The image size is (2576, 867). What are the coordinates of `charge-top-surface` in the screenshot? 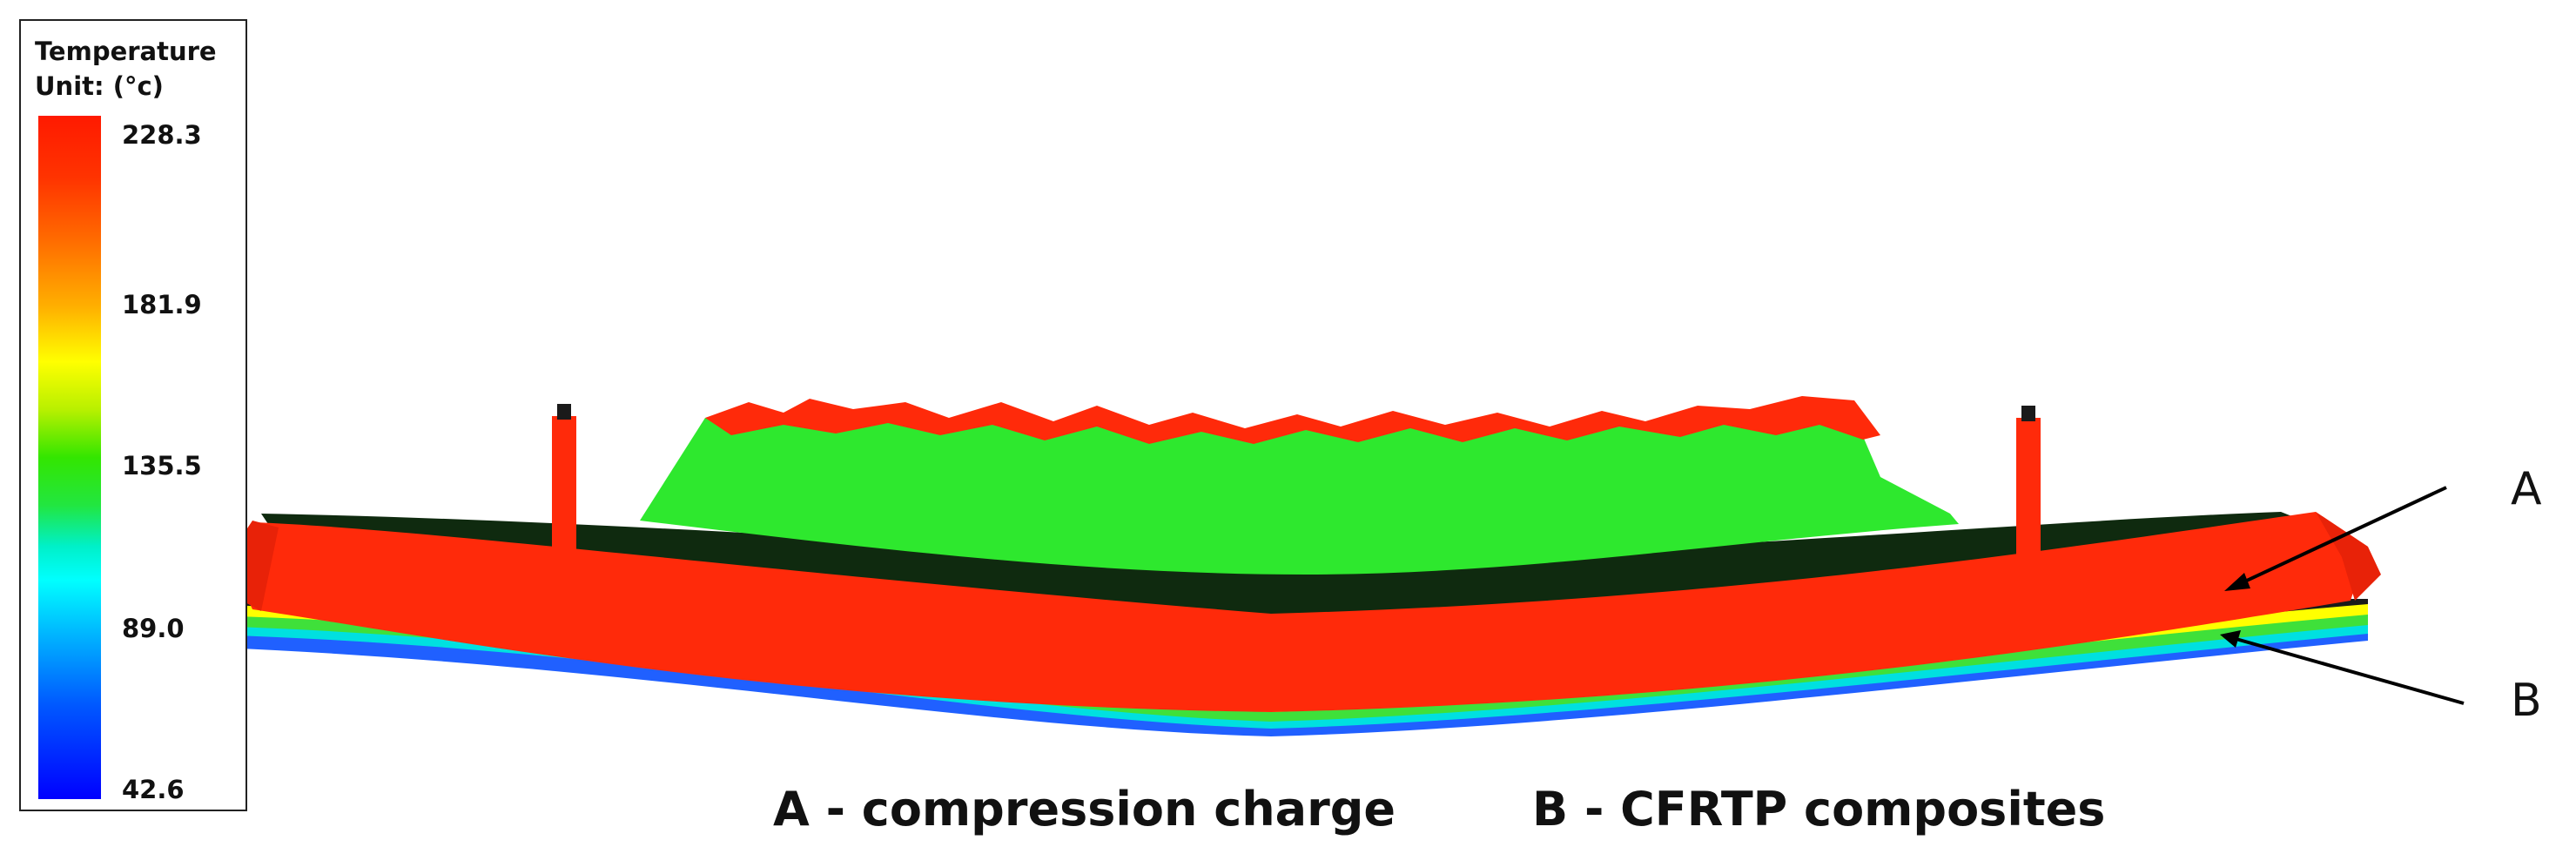 It's located at (1299, 491).